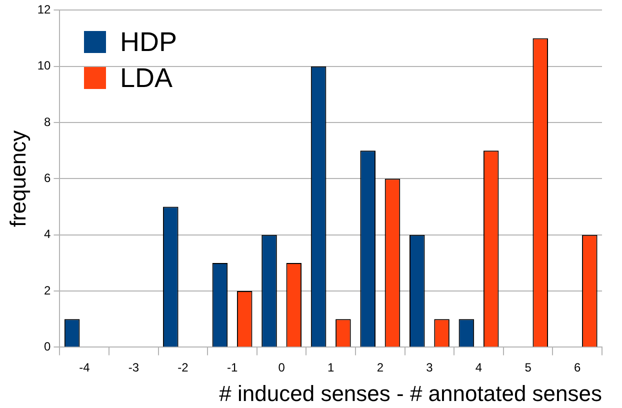 Image resolution: width=622 pixels, height=408 pixels. What do you see at coordinates (183, 367) in the screenshot?
I see `x-tick-label: -2` at bounding box center [183, 367].